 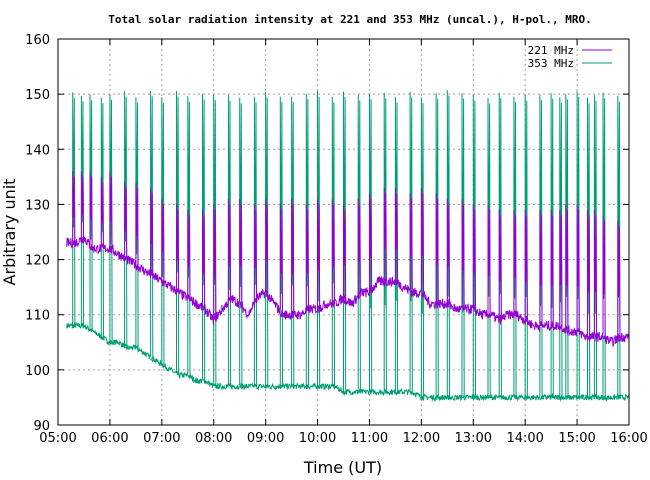 What do you see at coordinates (628, 438) in the screenshot?
I see `x-tick-label: 16:00` at bounding box center [628, 438].